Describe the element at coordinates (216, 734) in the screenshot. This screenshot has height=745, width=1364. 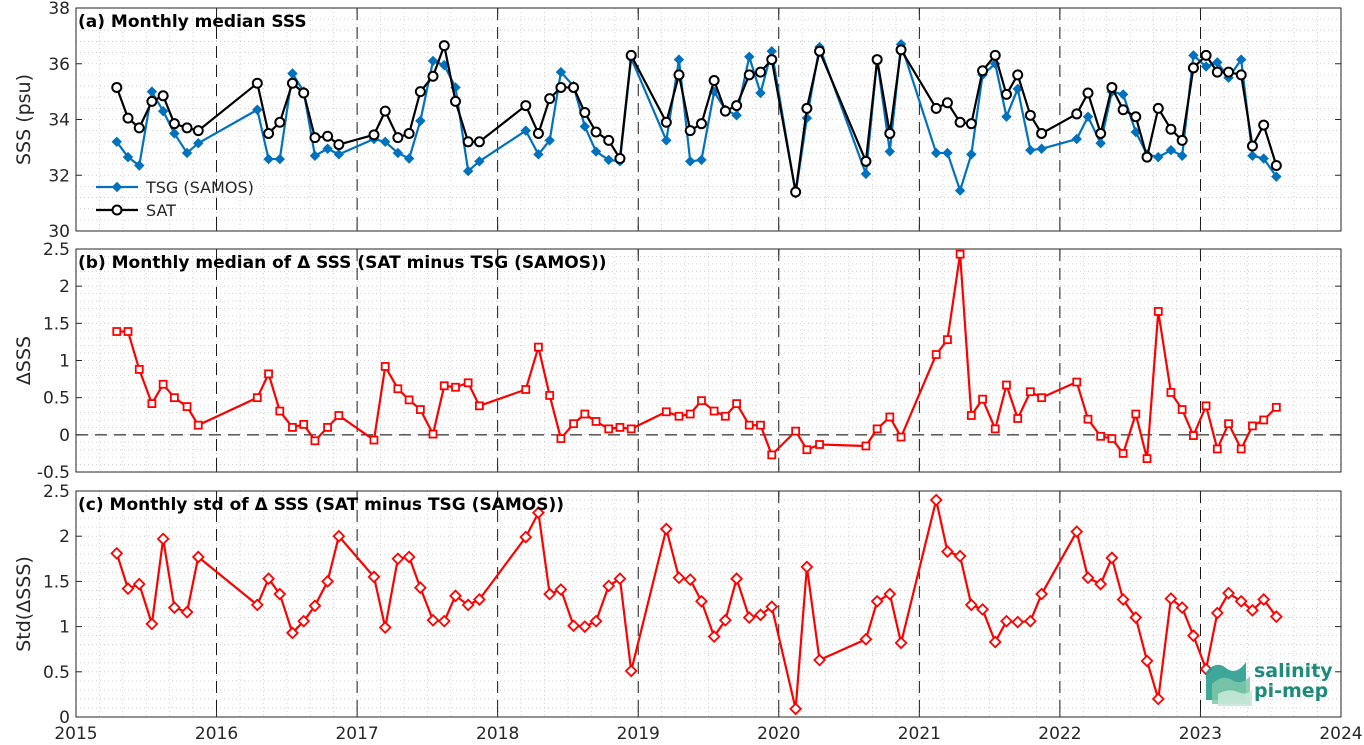
I see `x-tick-label: 2016` at that location.